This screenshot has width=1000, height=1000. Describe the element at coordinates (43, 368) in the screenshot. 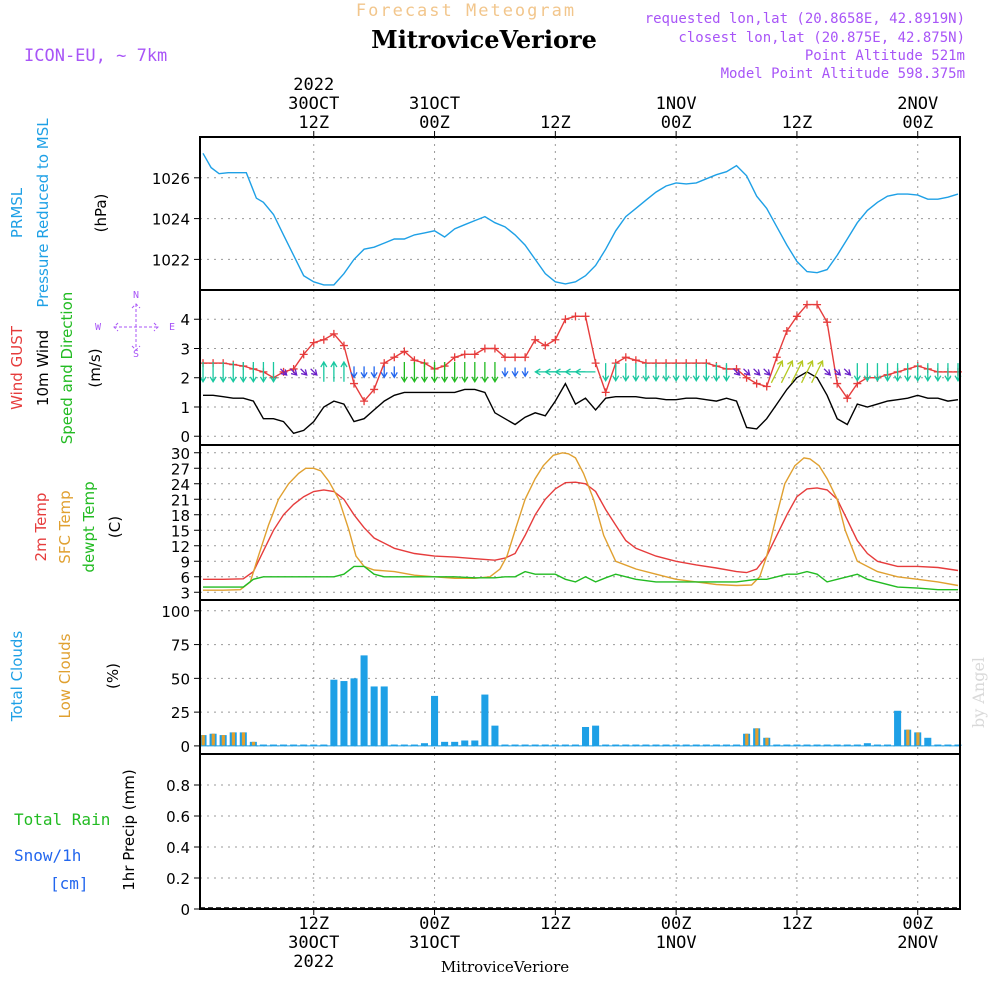

I see `panel-label: 10m Wind` at that location.